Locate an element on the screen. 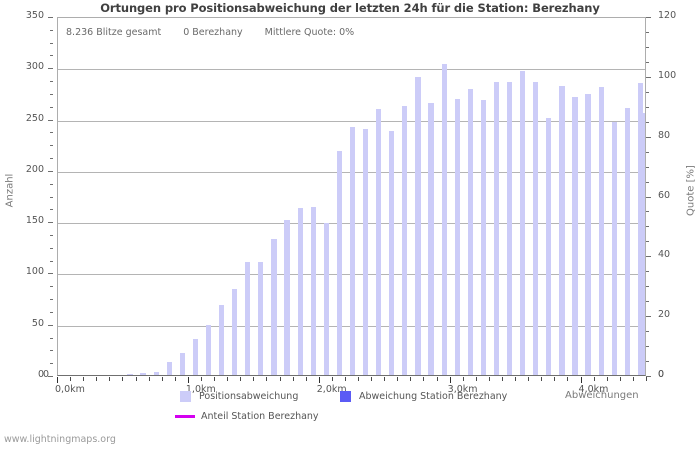 Image resolution: width=700 pixels, height=450 pixels. x-axis-tick-label: 4,0km is located at coordinates (593, 389).